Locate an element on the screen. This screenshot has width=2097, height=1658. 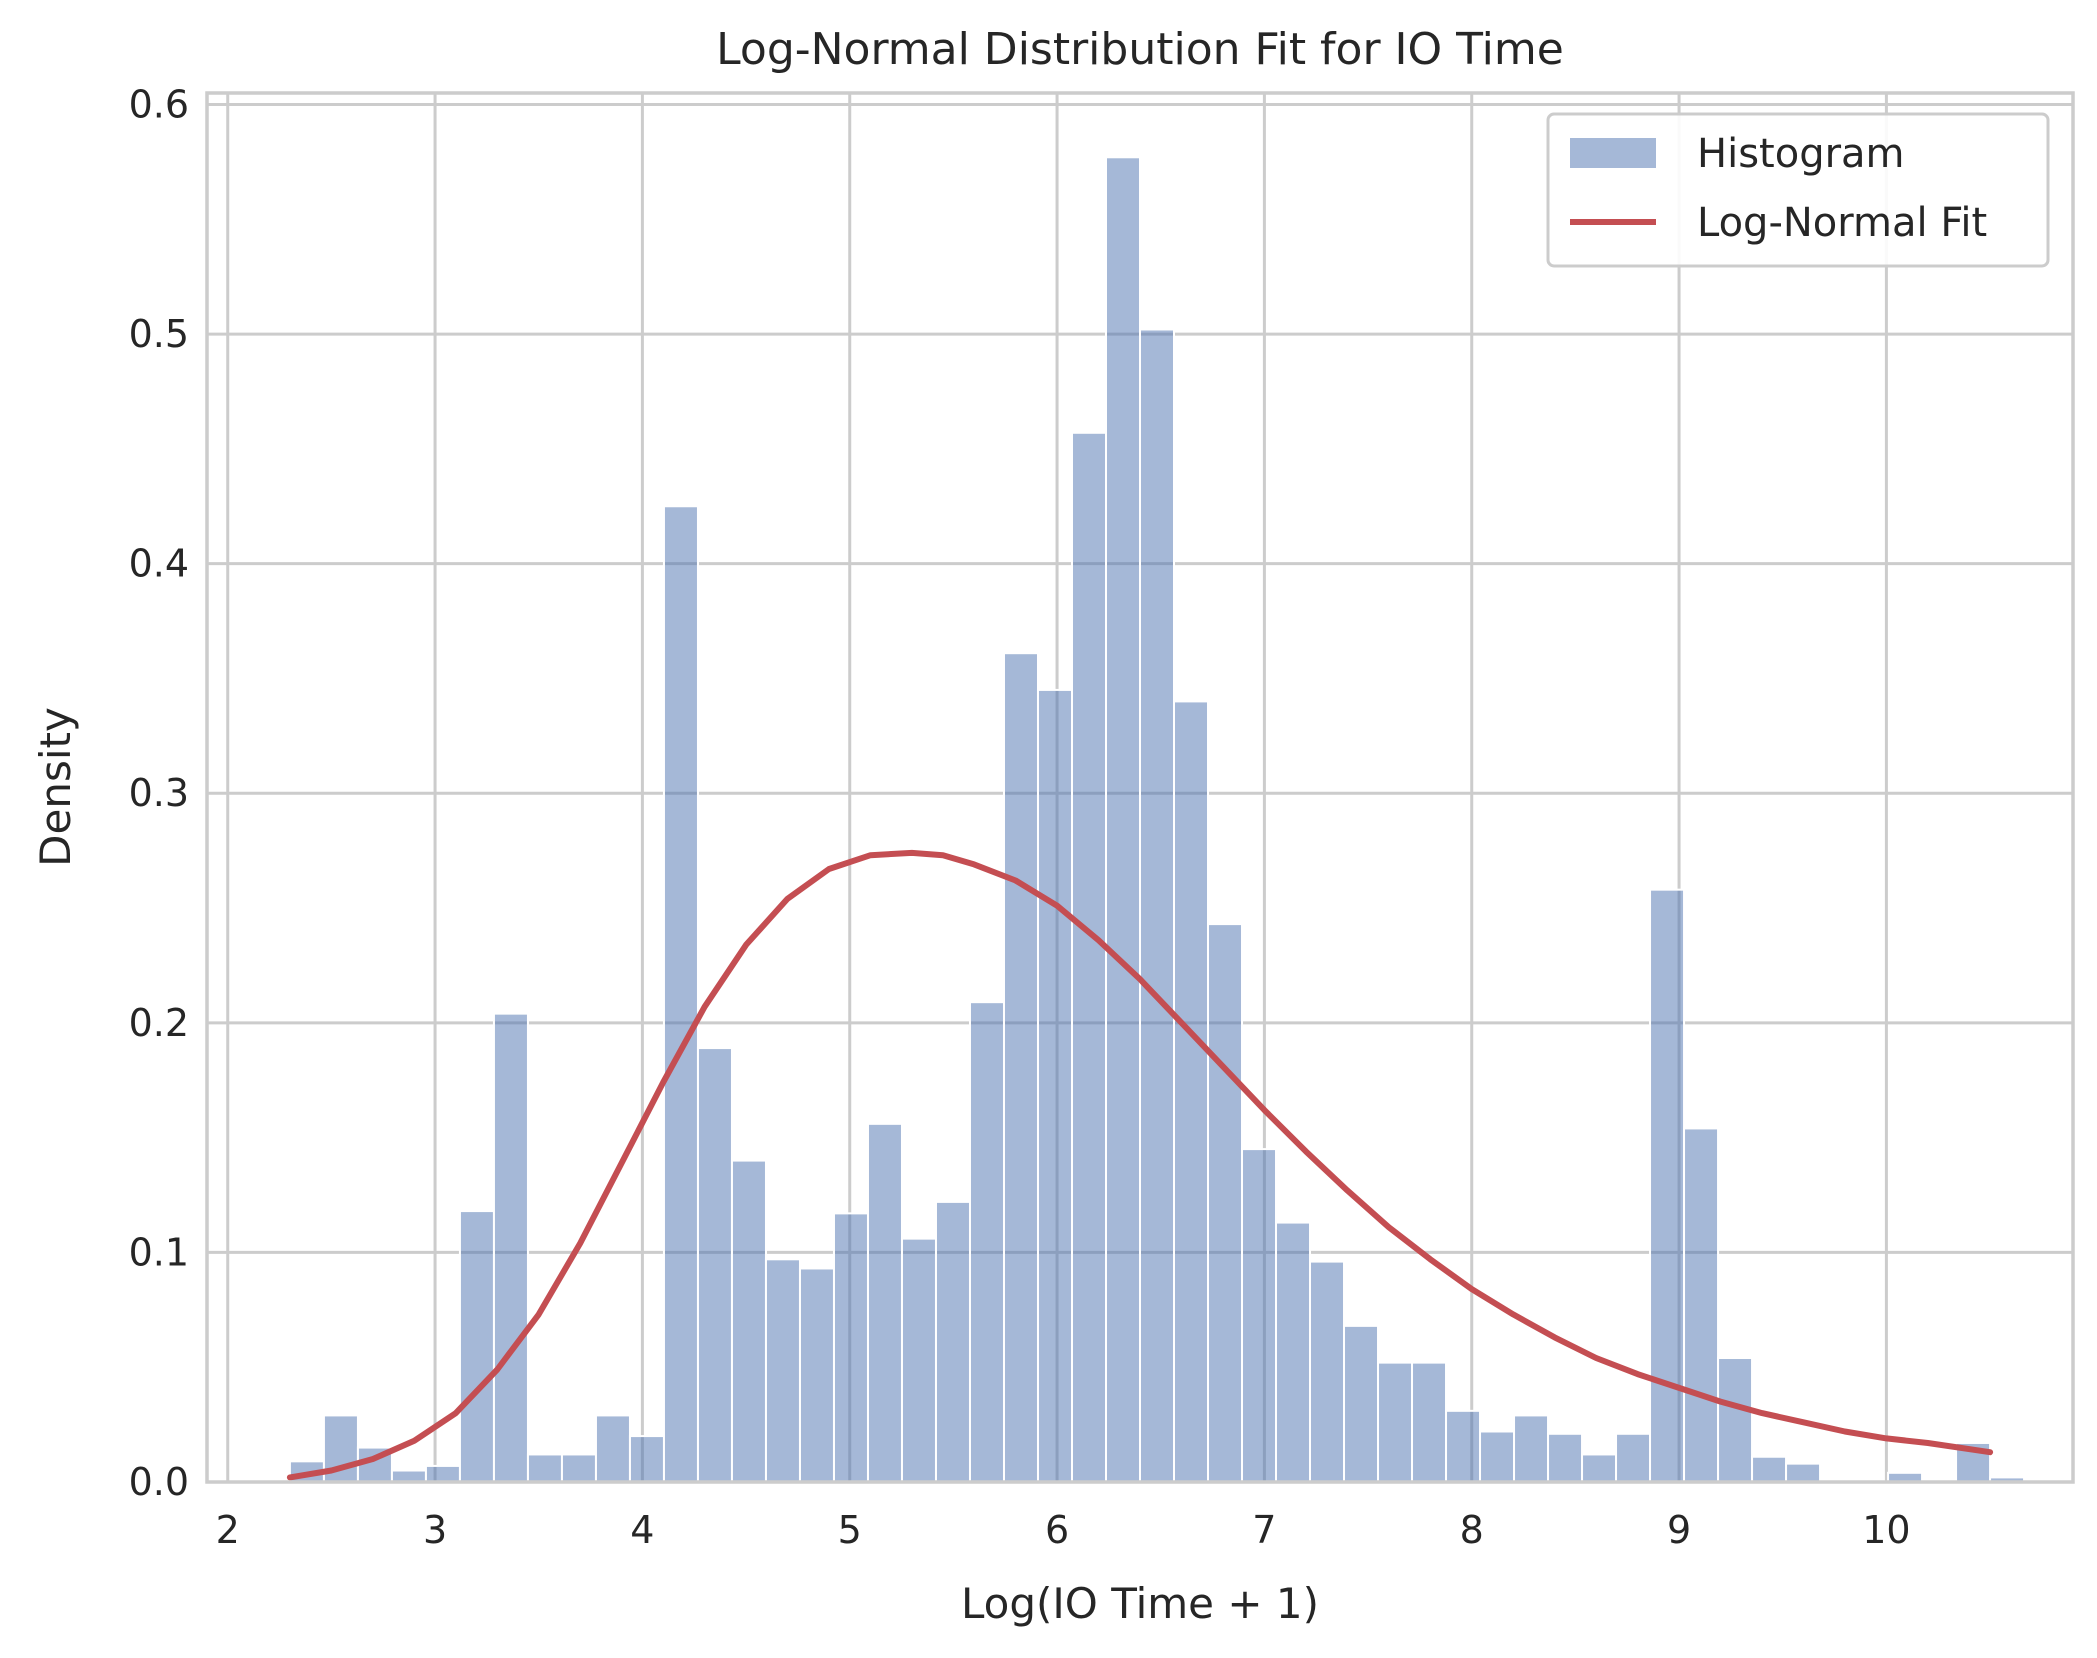
y-tick-label: 0.5 is located at coordinates (159, 334).